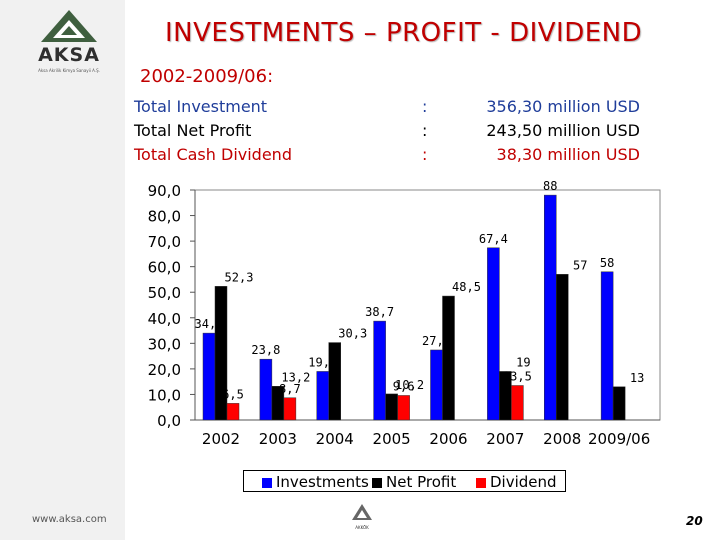  I want to click on x-tick-label: 2006, so click(448, 439).